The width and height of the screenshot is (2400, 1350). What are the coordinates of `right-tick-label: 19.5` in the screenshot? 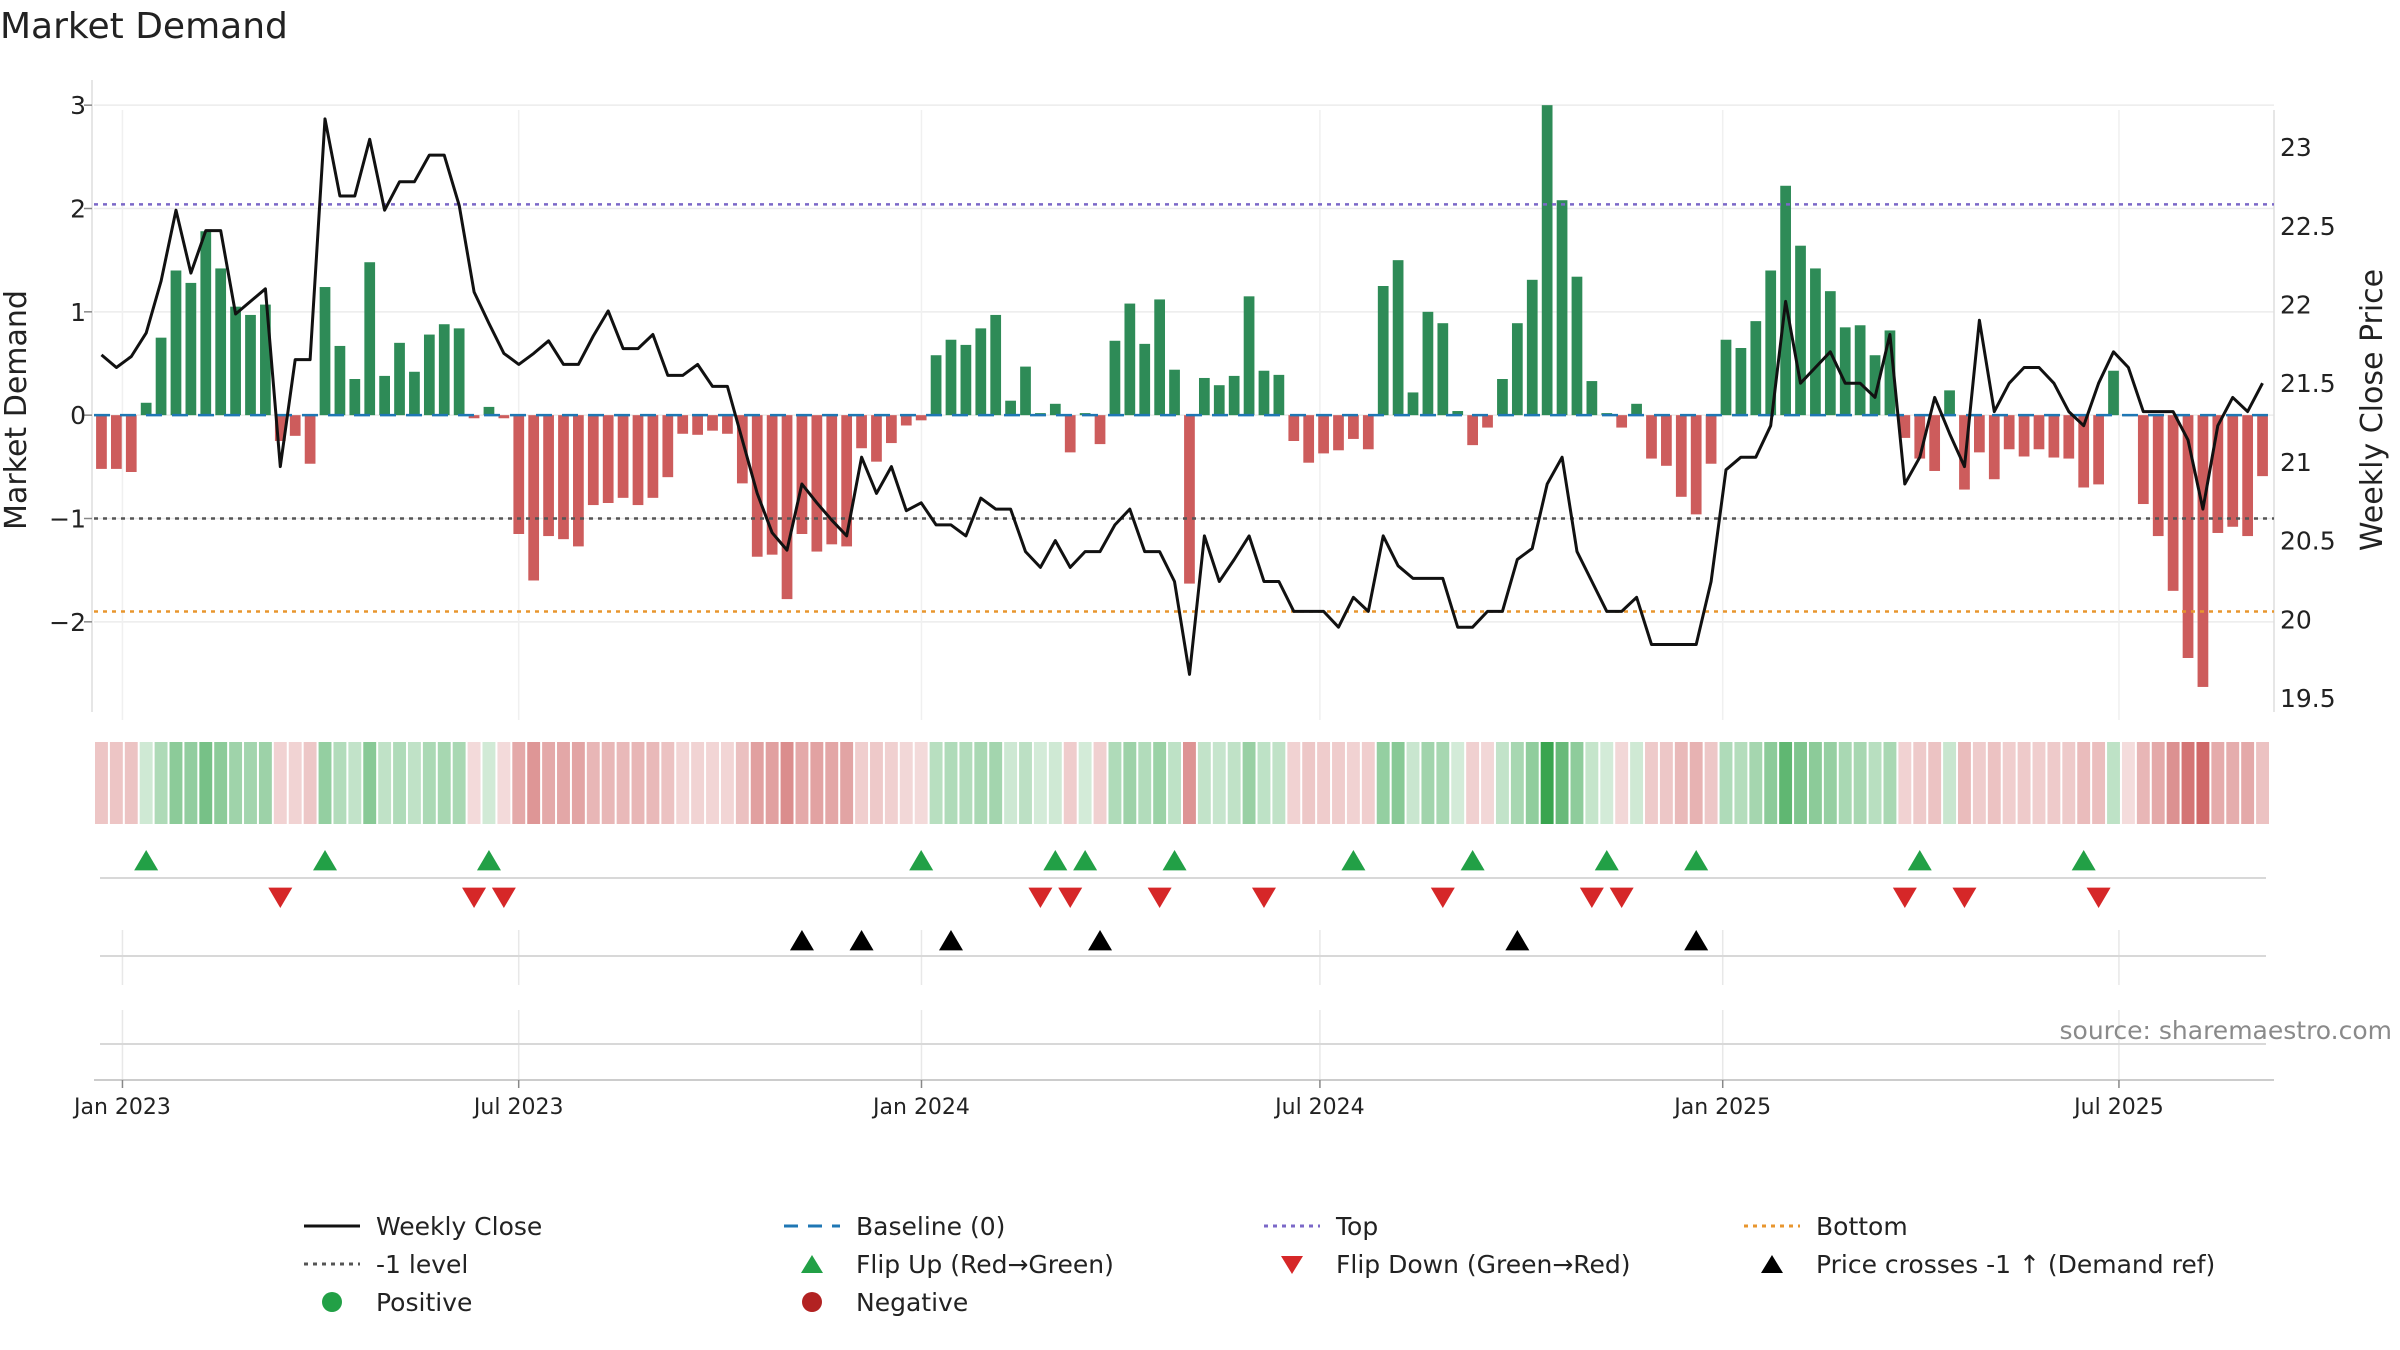 It's located at (2308, 698).